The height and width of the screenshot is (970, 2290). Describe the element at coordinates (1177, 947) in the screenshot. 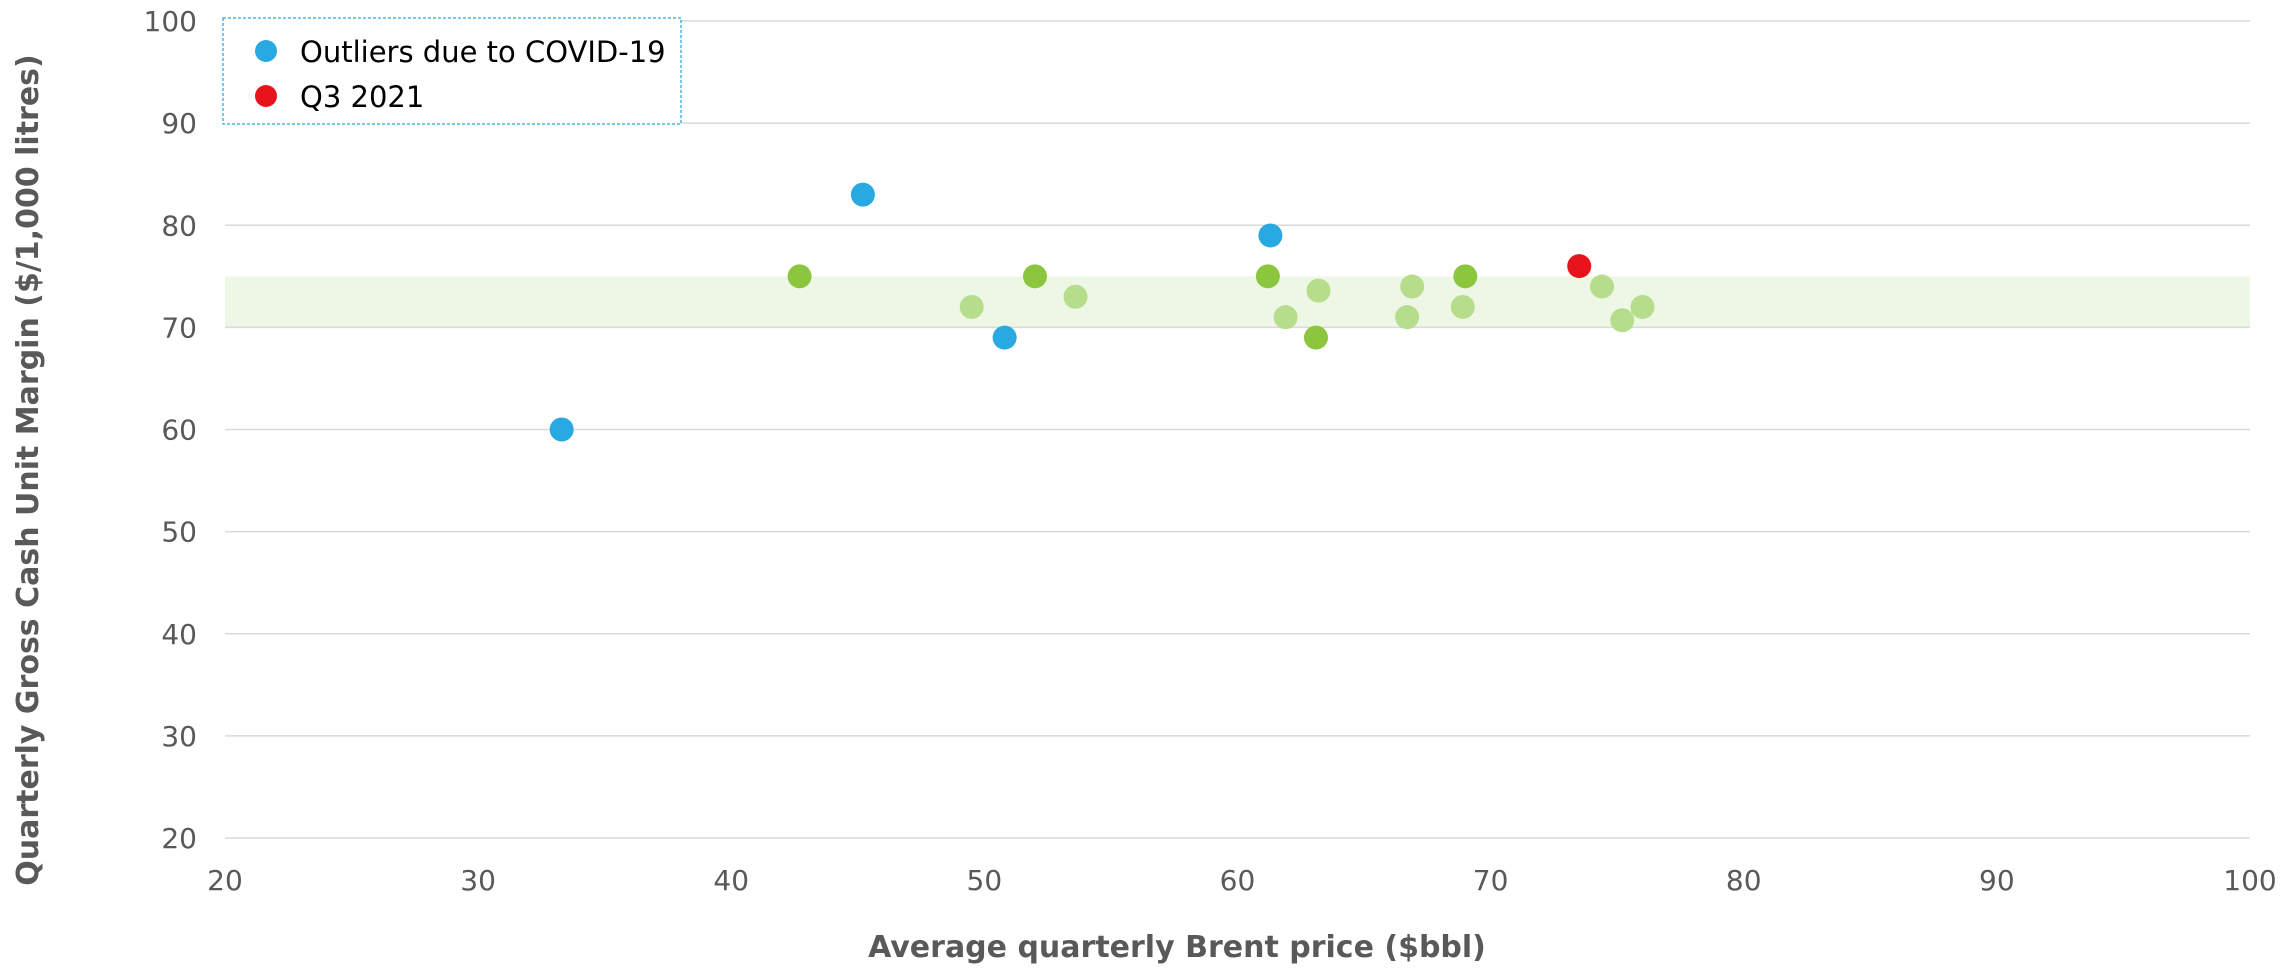

I see `x-axis-title: Average quarterly Brent price ($bbl)` at that location.